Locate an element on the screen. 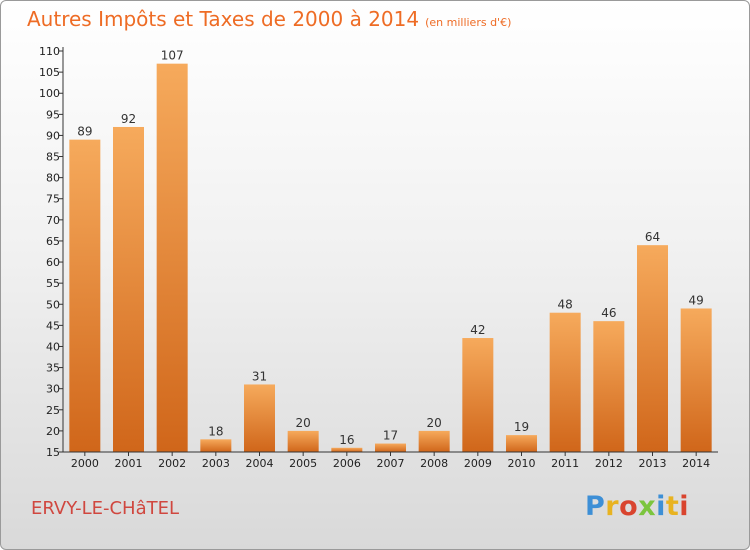 Image resolution: width=750 pixels, height=550 pixels. chart-subtitle: (en milliers d'€) is located at coordinates (468, 22).